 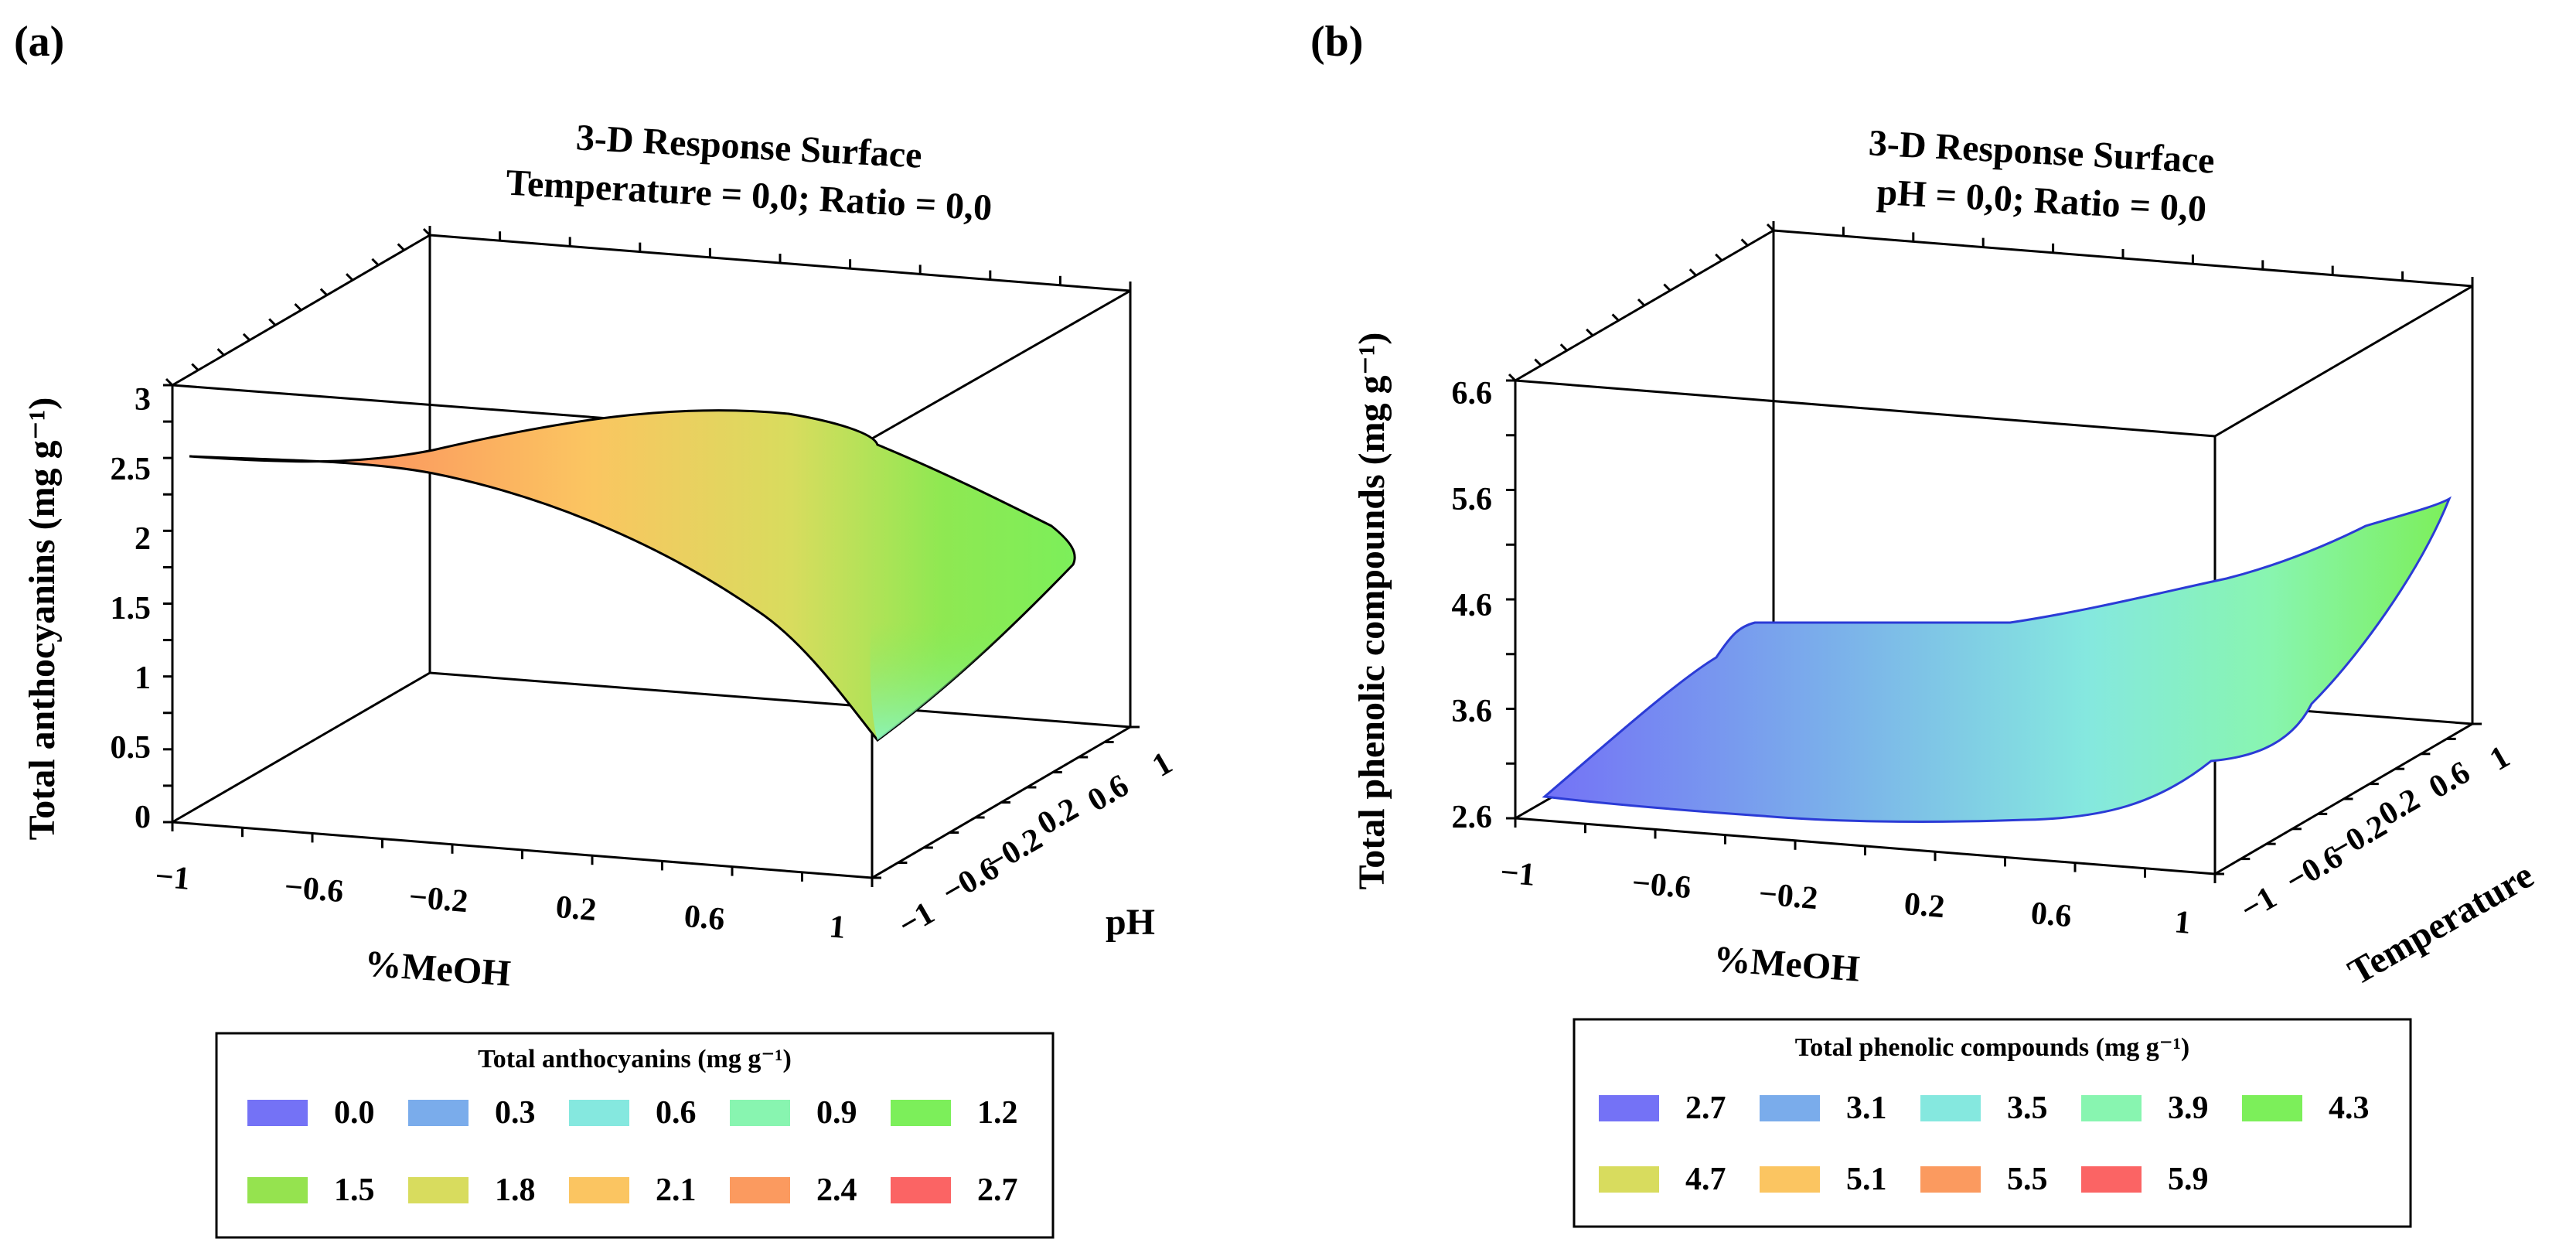 What do you see at coordinates (2027, 1179) in the screenshot?
I see `legend-label: 5.5` at bounding box center [2027, 1179].